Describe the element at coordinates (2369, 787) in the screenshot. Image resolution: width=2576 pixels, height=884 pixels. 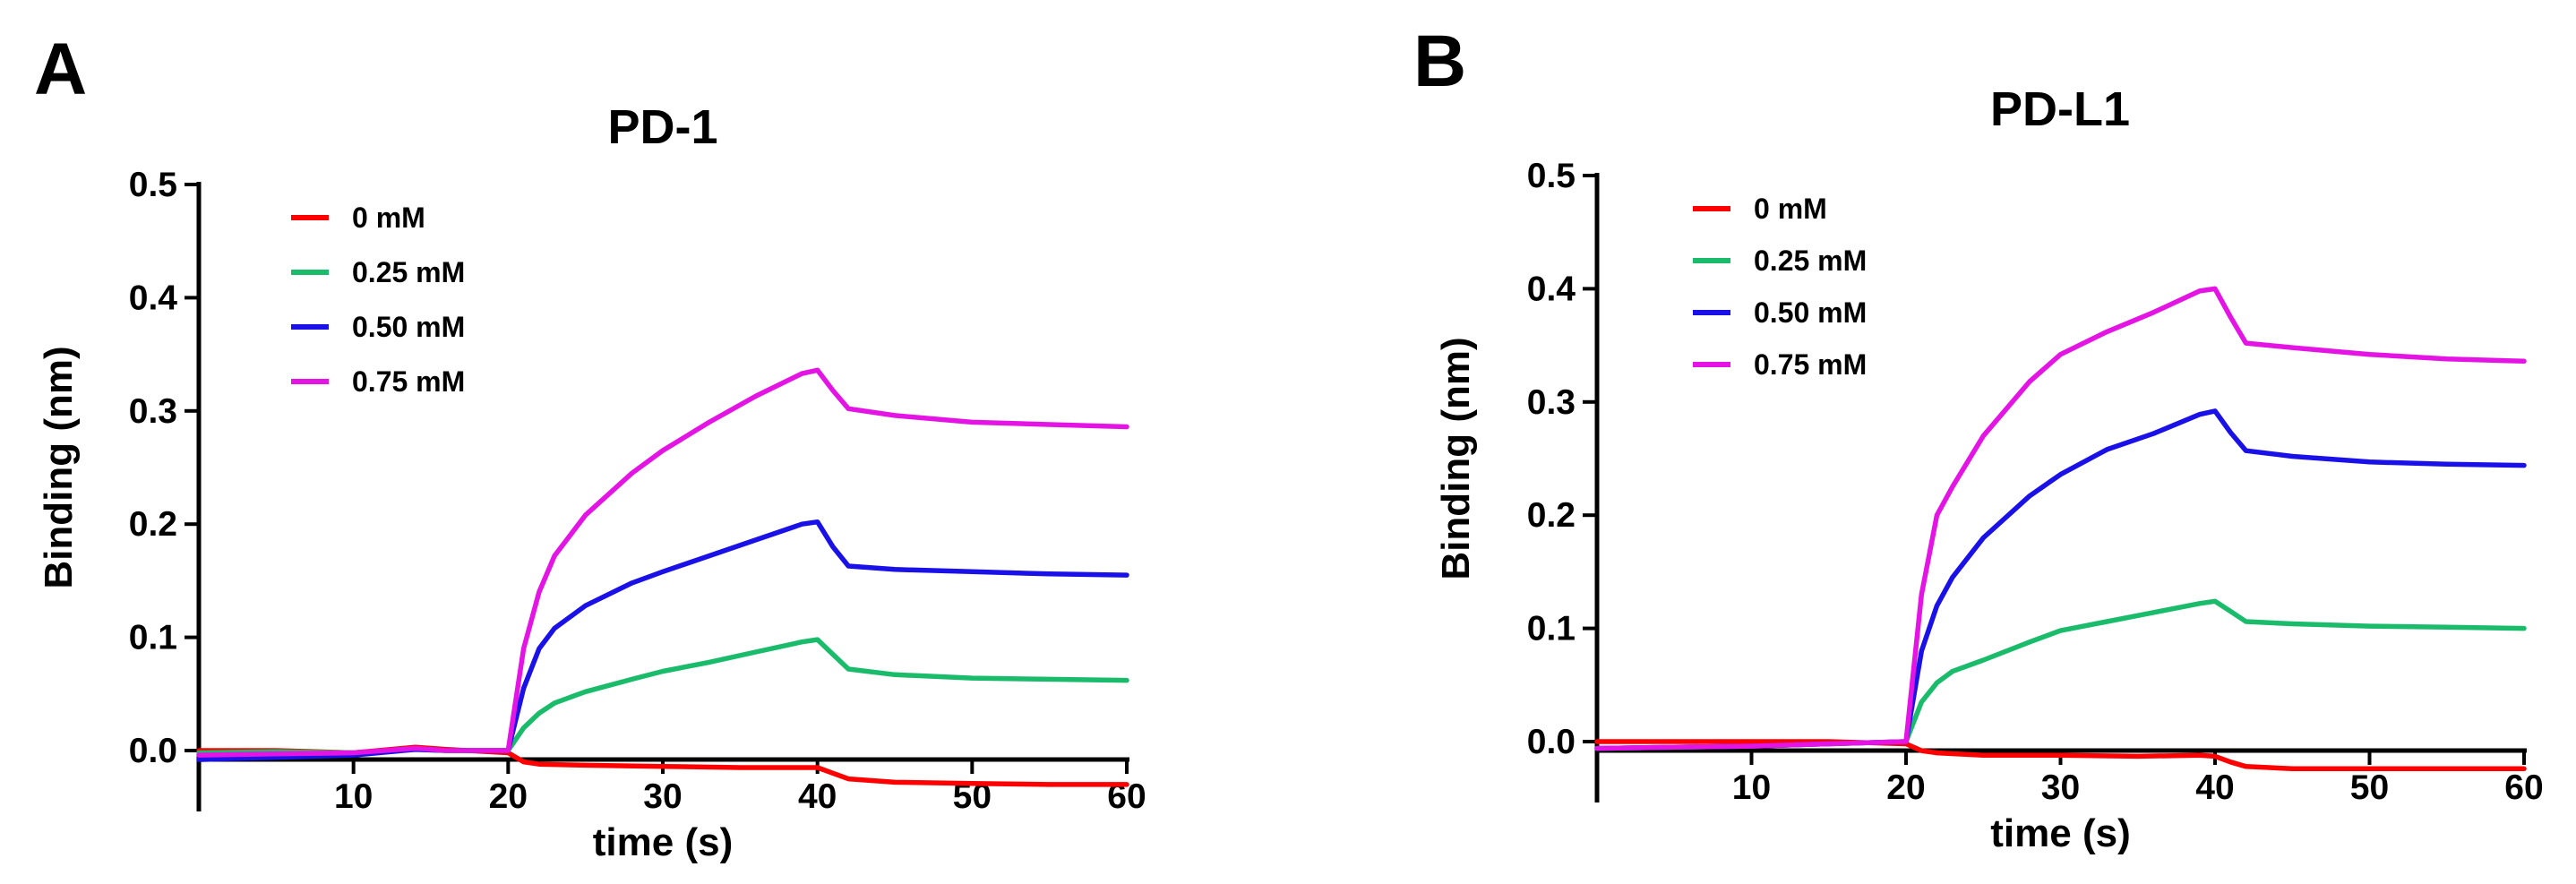
I see `x-tick-label: 50` at that location.